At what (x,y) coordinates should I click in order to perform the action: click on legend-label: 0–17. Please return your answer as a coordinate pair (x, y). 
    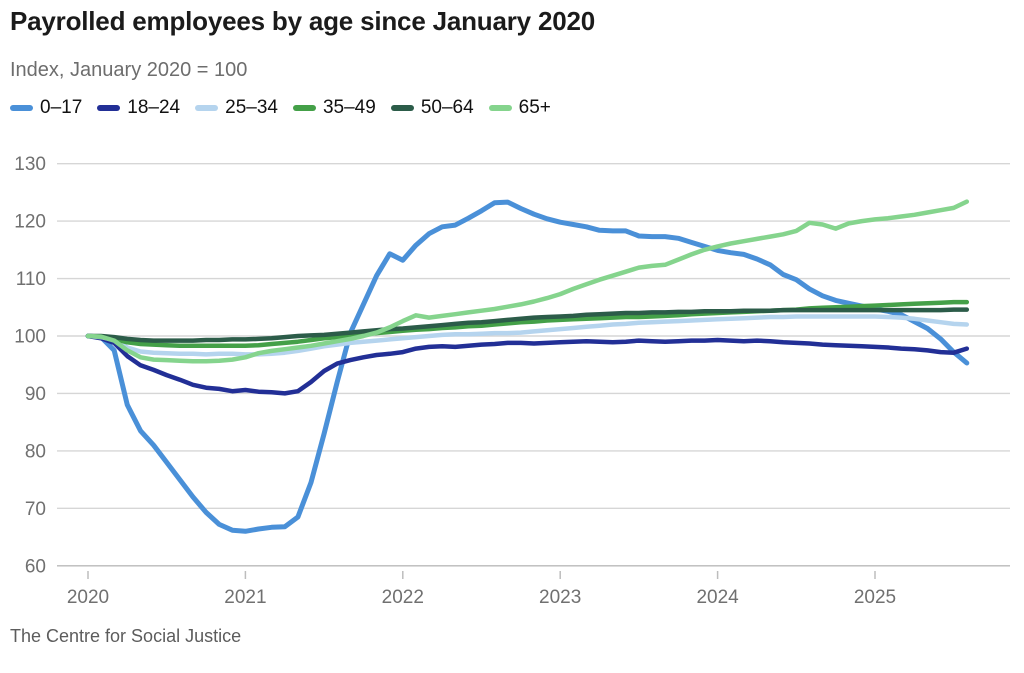
    Looking at the image, I should click on (61, 107).